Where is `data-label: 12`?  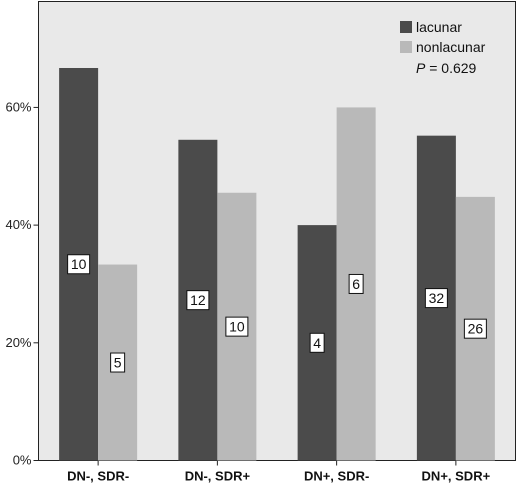
data-label: 12 is located at coordinates (198, 300).